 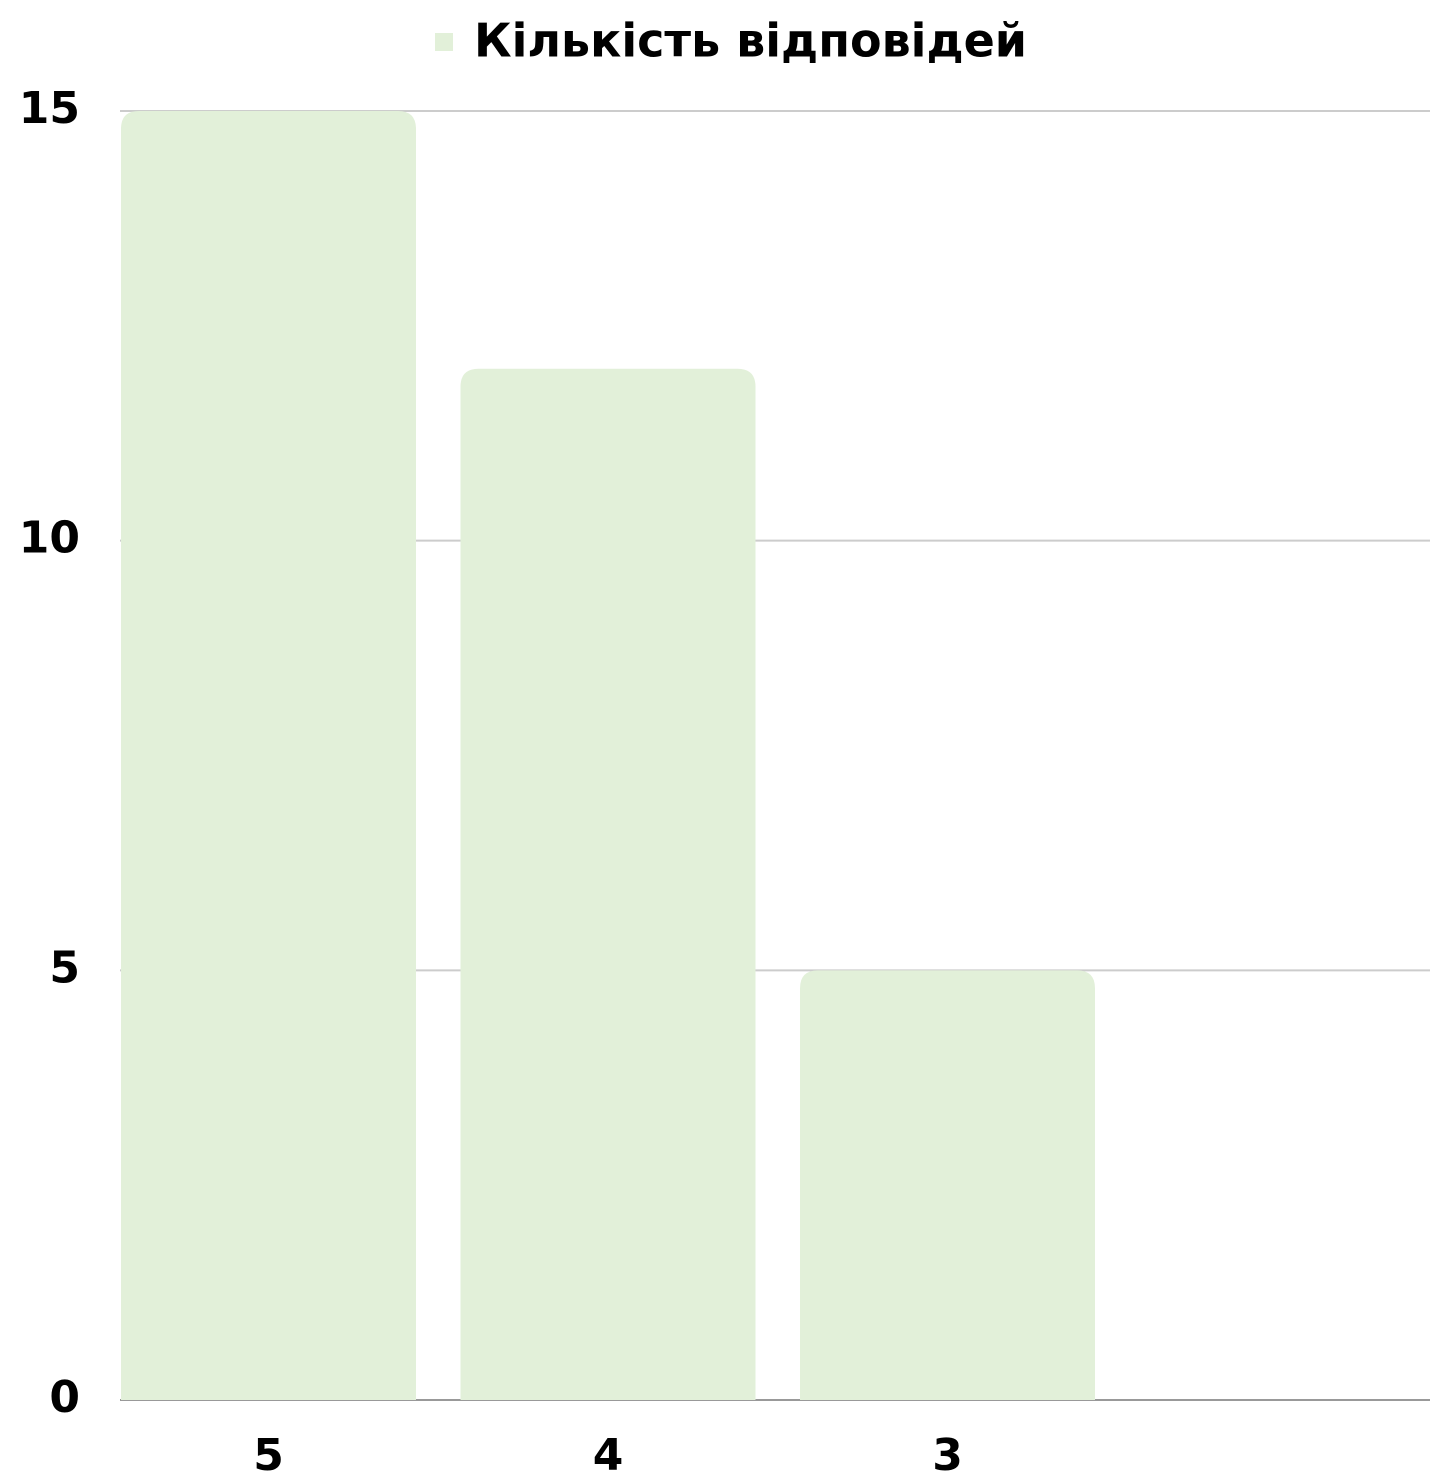 I want to click on legend-swatch, so click(x=444, y=42).